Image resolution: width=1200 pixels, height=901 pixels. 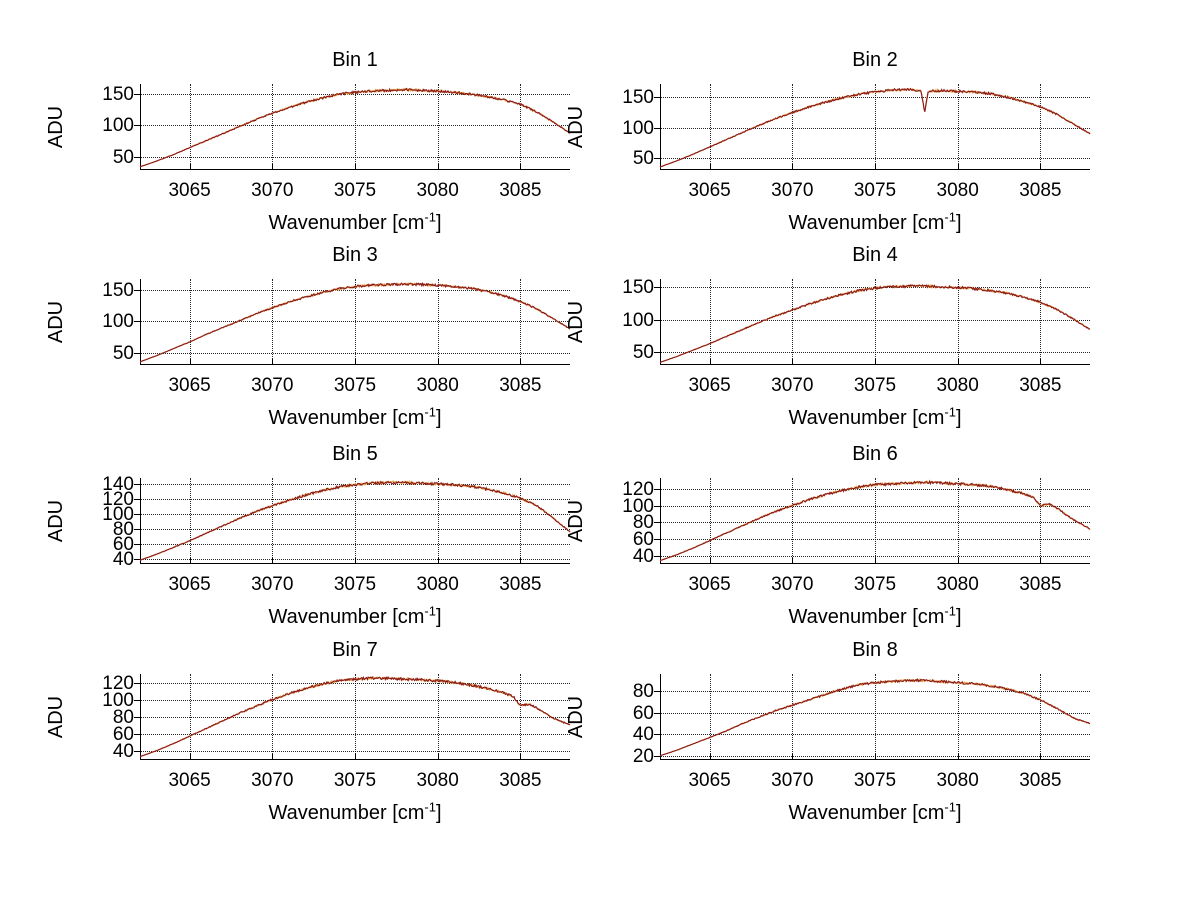 I want to click on y-tick-label: 150, so click(x=118, y=291).